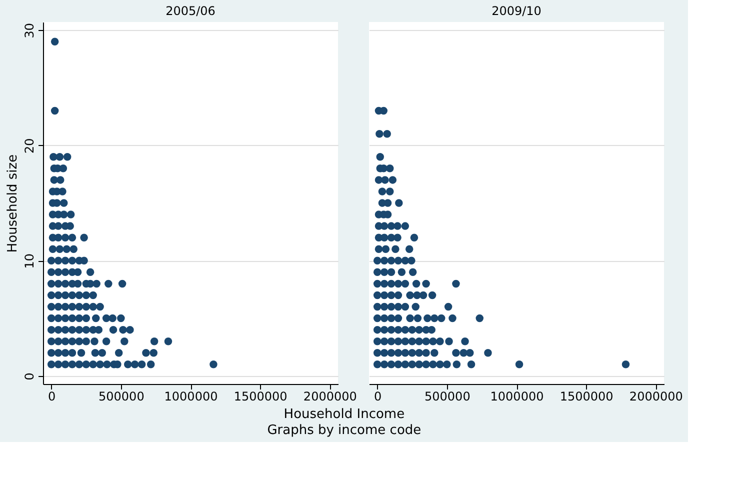  I want to click on y-axis-title: Household size, so click(13, 203).